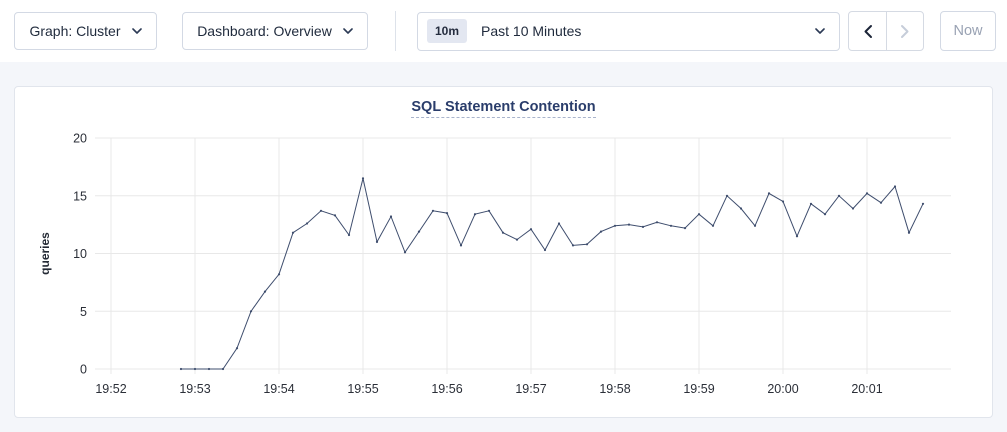 Image resolution: width=1007 pixels, height=432 pixels. I want to click on svg-text: 19:54, so click(278, 389).